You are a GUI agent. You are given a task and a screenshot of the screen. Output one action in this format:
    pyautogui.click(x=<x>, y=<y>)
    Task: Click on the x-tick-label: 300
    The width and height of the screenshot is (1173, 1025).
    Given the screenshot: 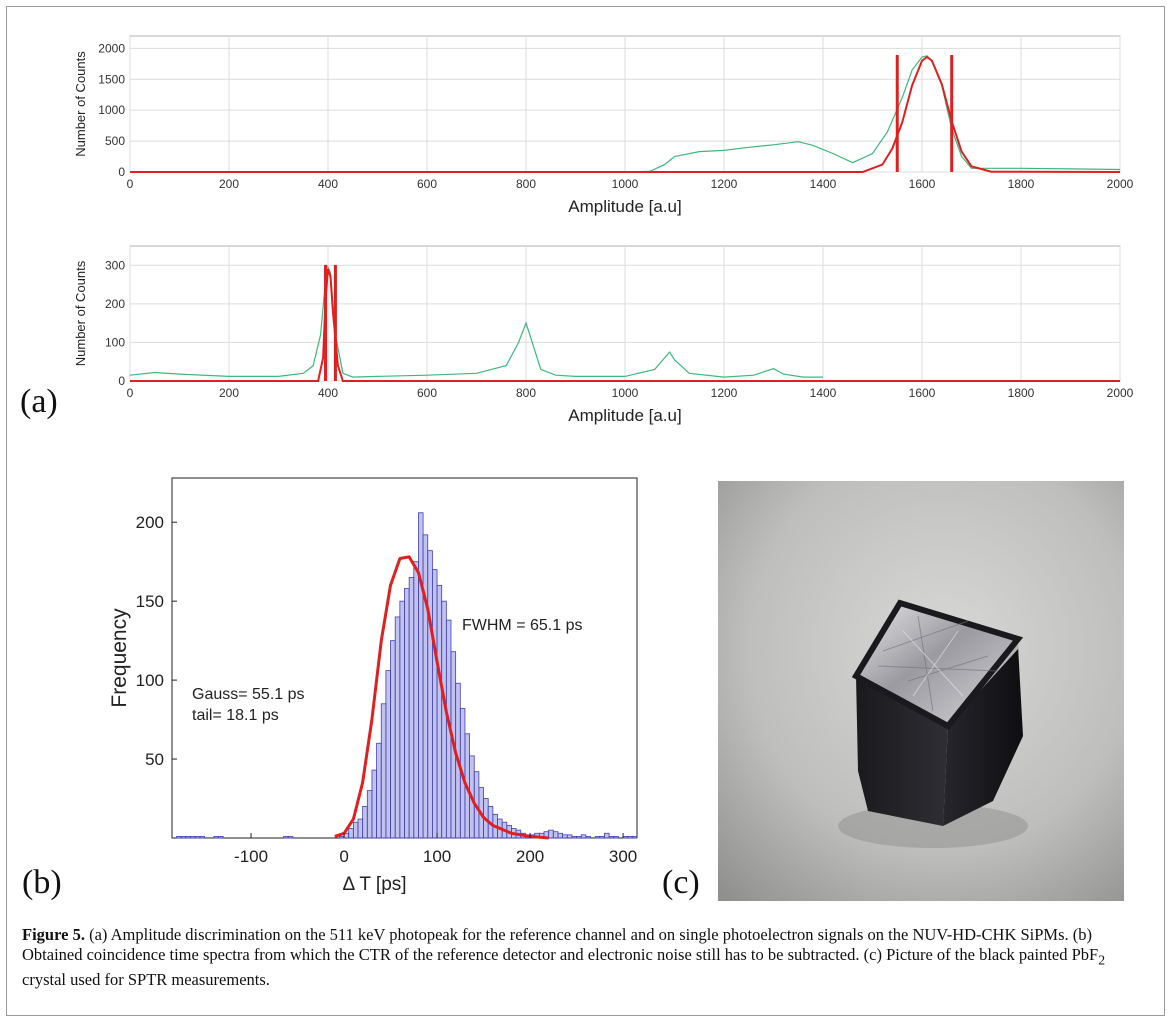 What is the action you would take?
    pyautogui.click(x=623, y=856)
    